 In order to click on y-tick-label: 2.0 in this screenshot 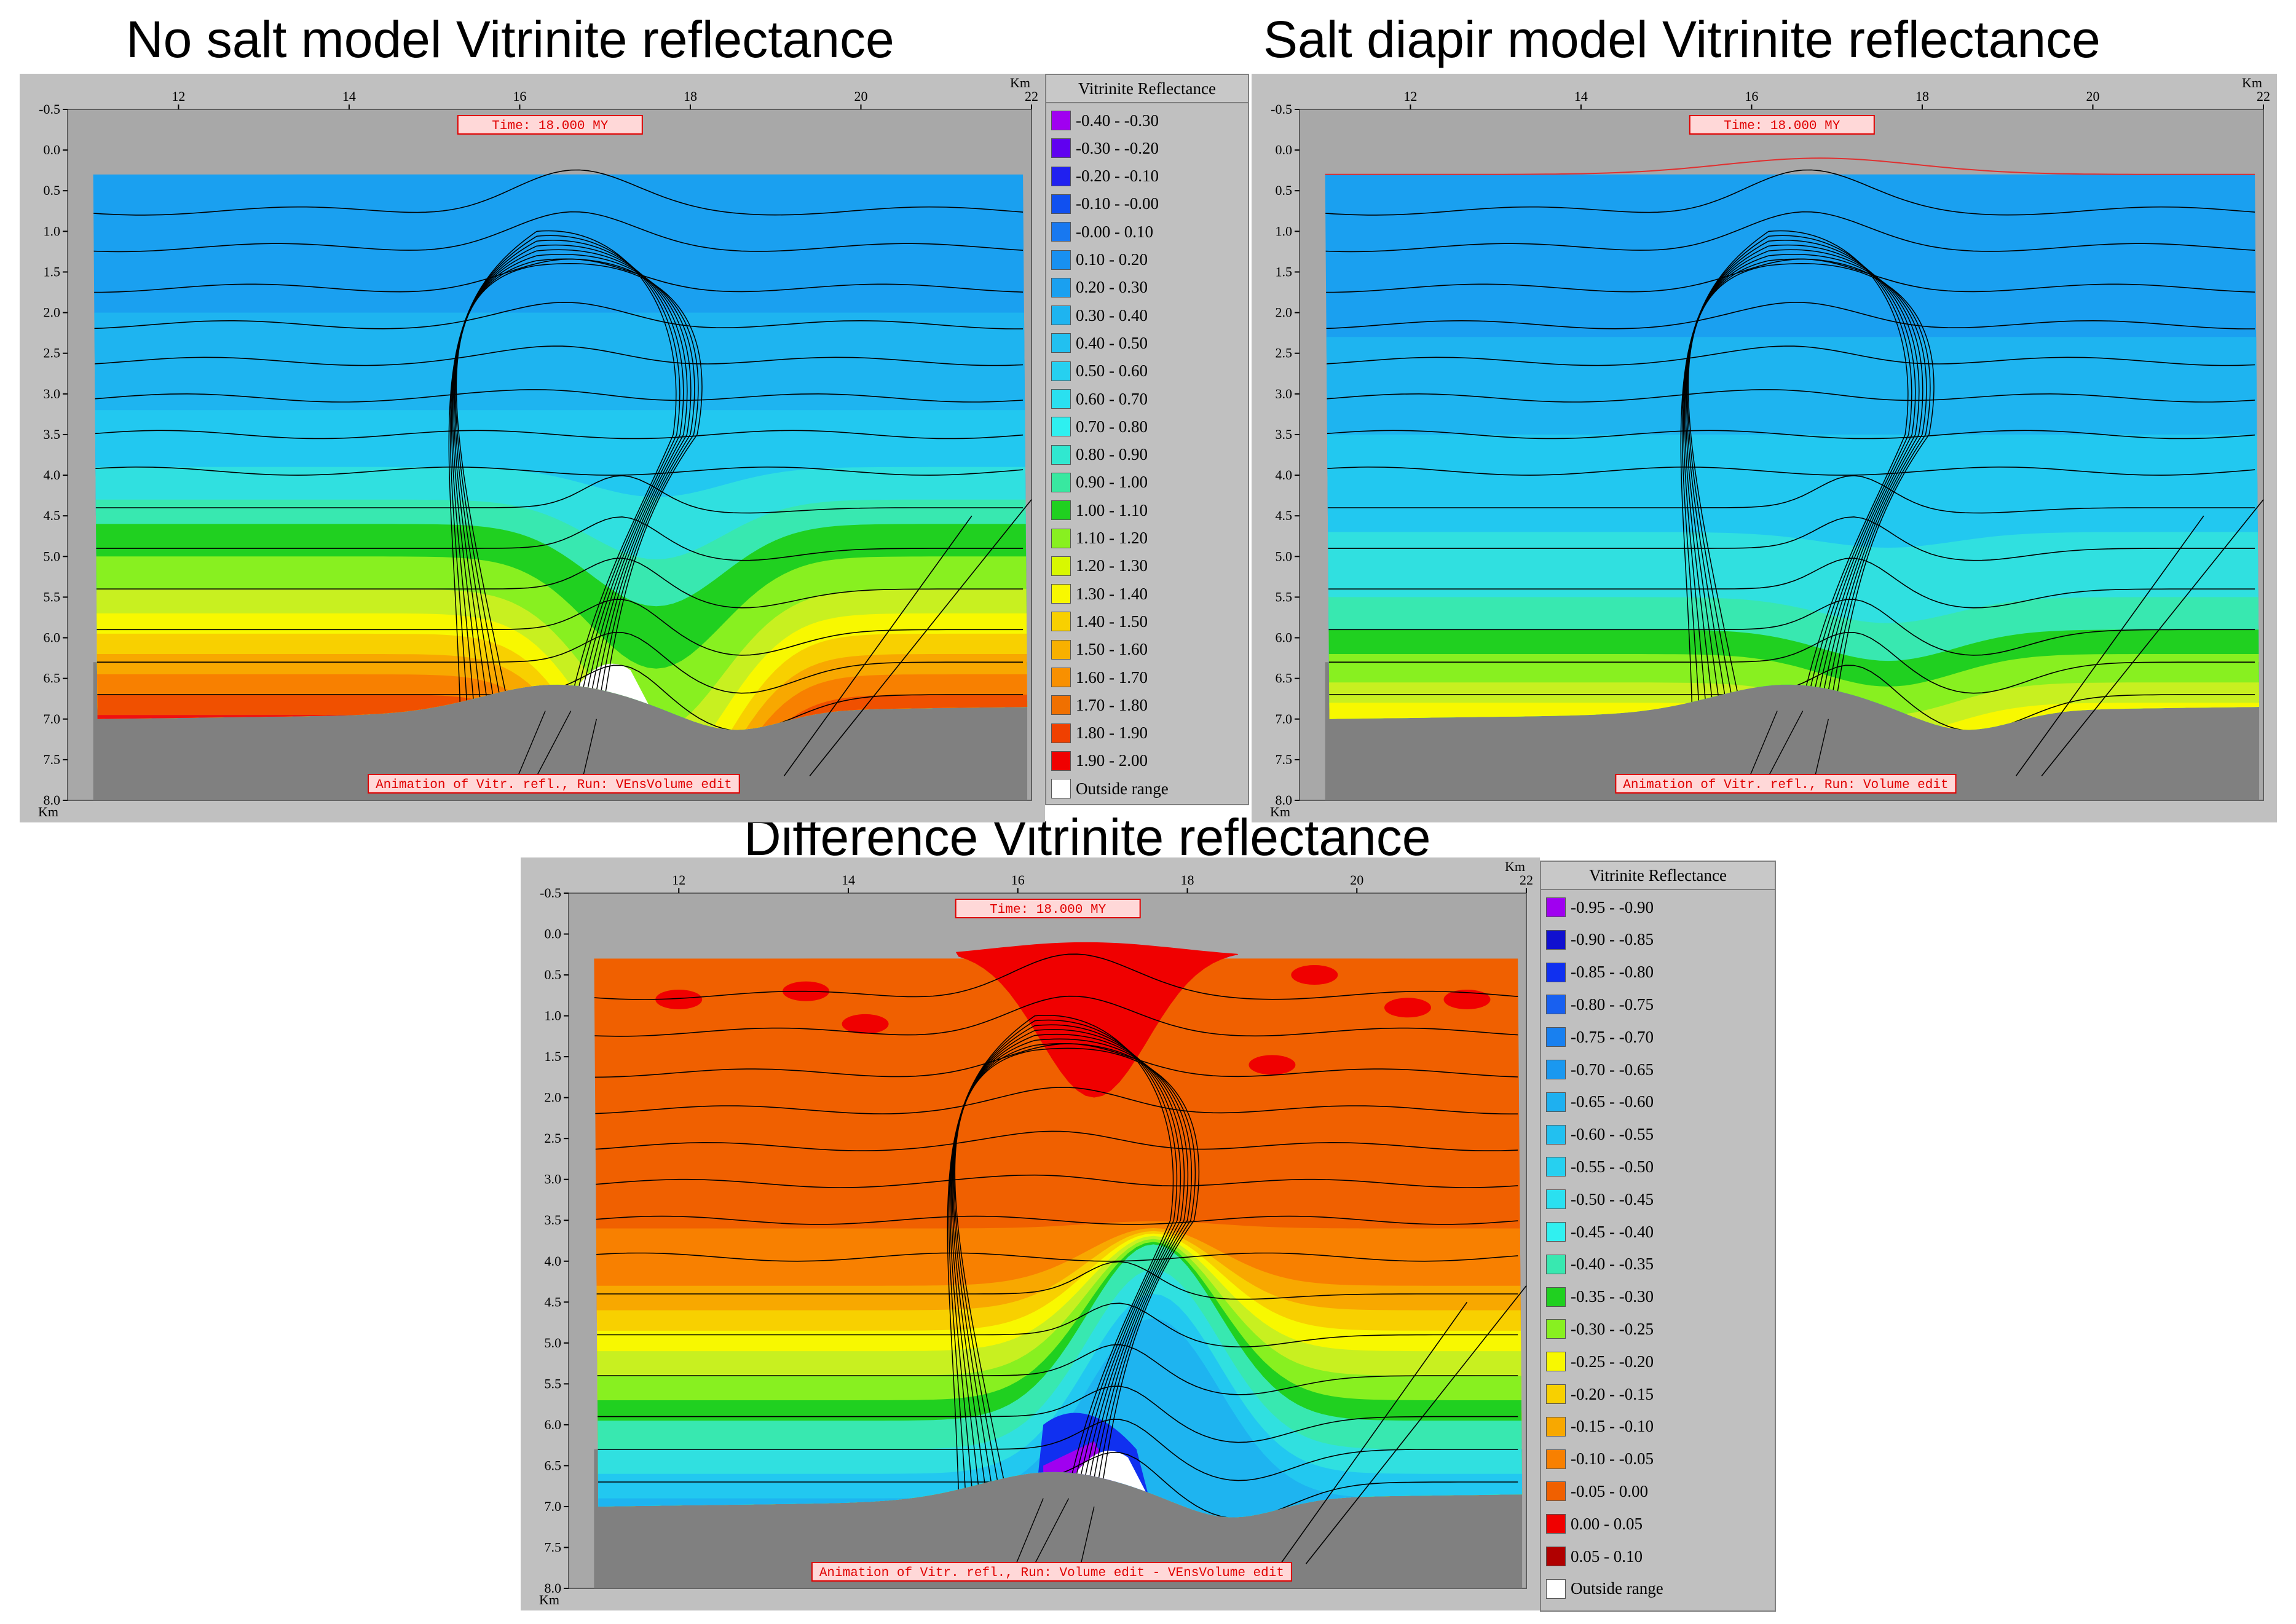, I will do `click(53, 312)`.